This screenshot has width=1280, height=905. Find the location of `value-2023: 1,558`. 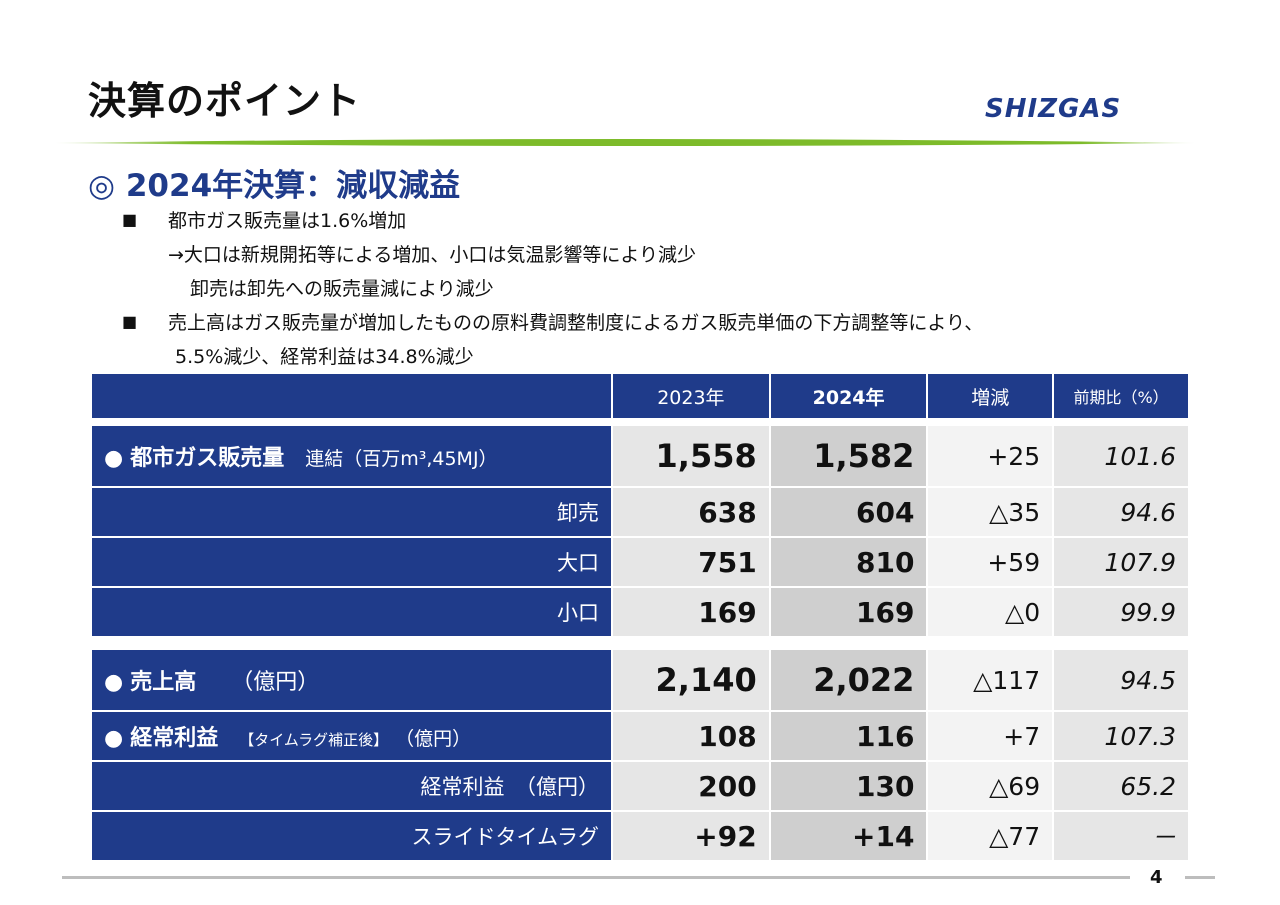

value-2023: 1,558 is located at coordinates (691, 456).